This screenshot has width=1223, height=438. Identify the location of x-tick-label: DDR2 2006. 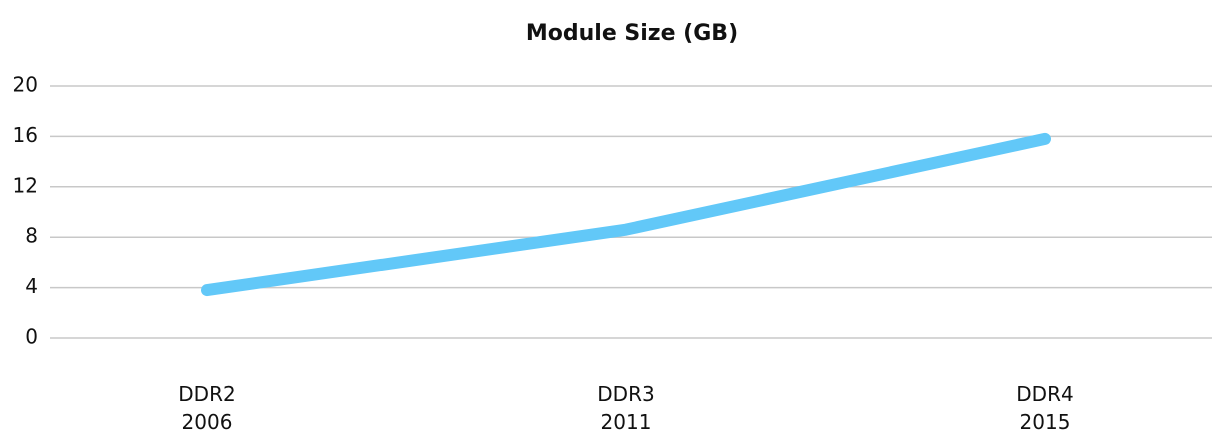
(207, 408).